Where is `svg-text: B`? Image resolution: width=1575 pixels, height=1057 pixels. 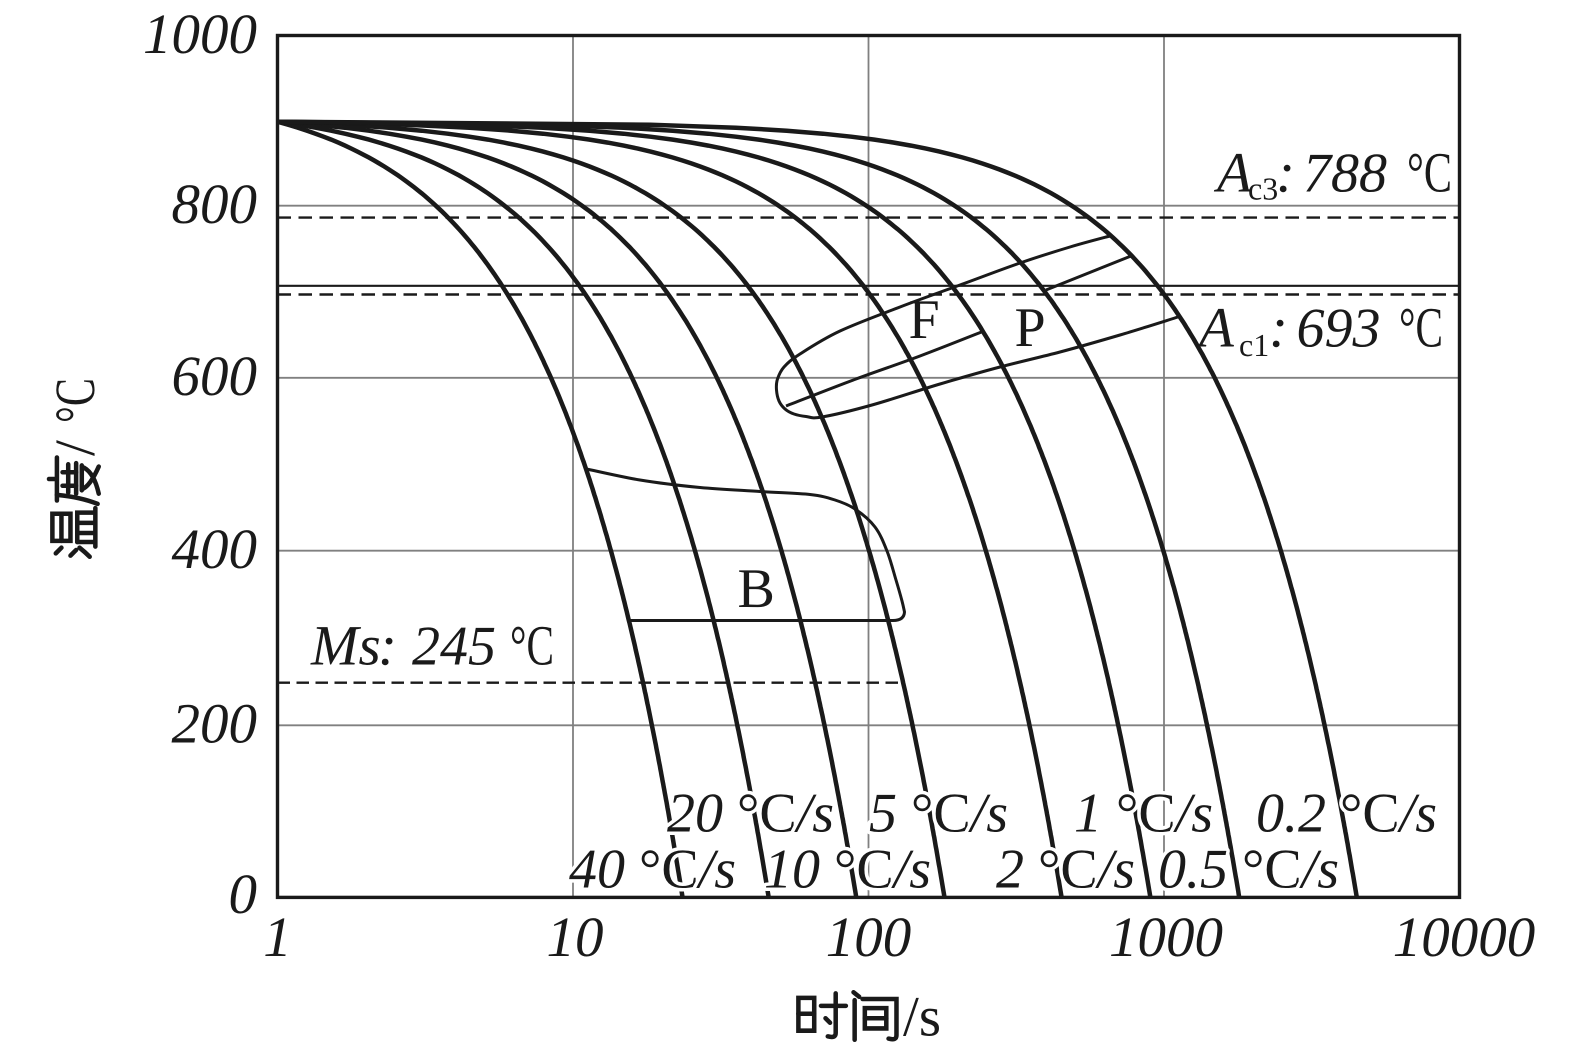 svg-text: B is located at coordinates (756, 589).